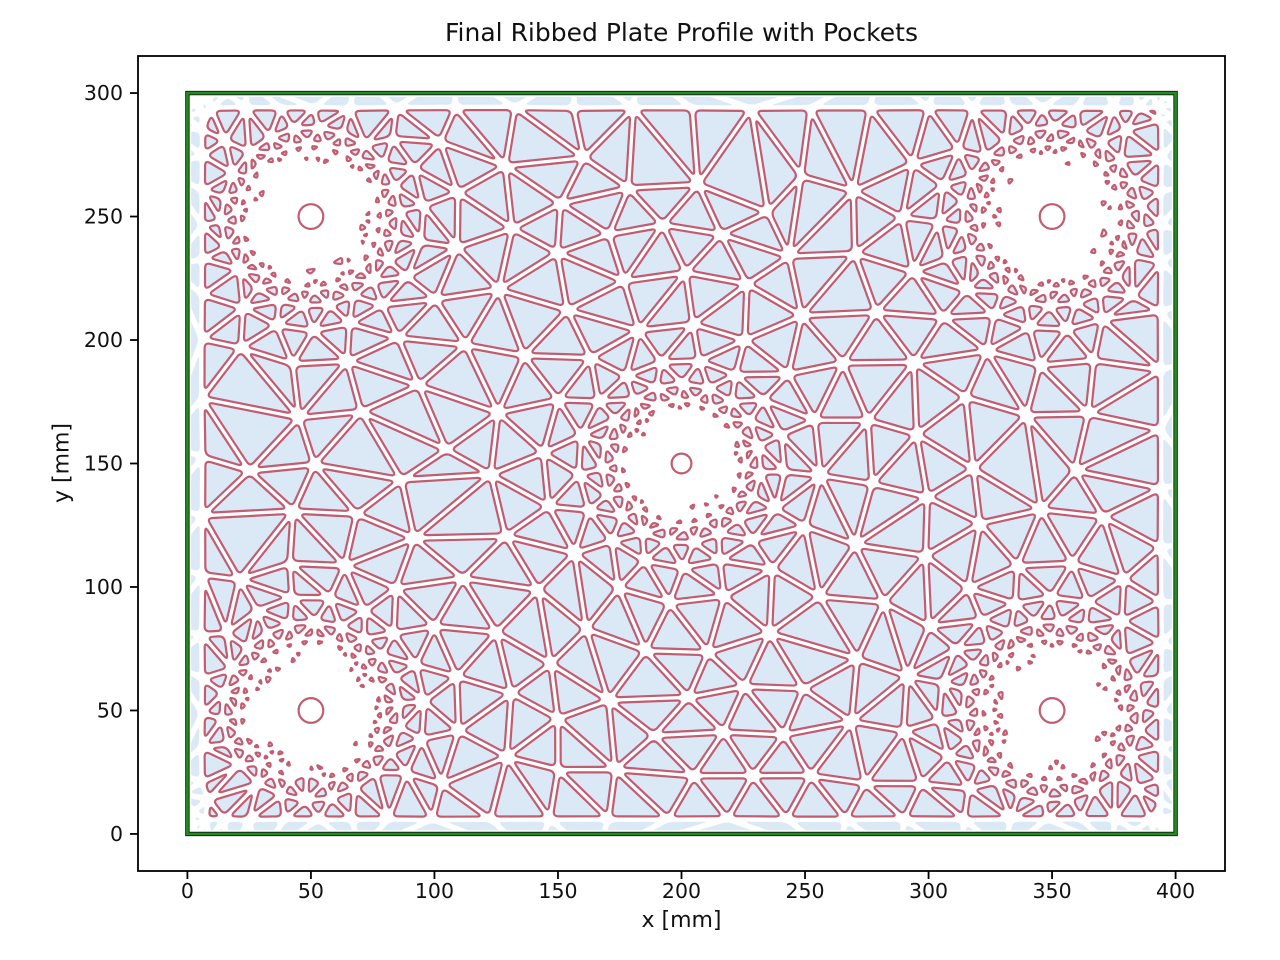 This screenshot has height=960, width=1280. I want to click on x-tick-label: 300, so click(928, 891).